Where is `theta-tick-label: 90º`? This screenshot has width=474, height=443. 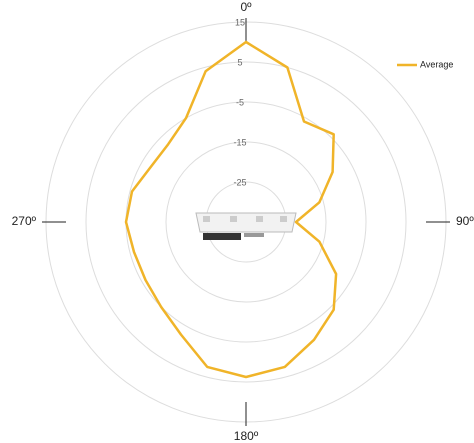 theta-tick-label: 90º is located at coordinates (465, 221).